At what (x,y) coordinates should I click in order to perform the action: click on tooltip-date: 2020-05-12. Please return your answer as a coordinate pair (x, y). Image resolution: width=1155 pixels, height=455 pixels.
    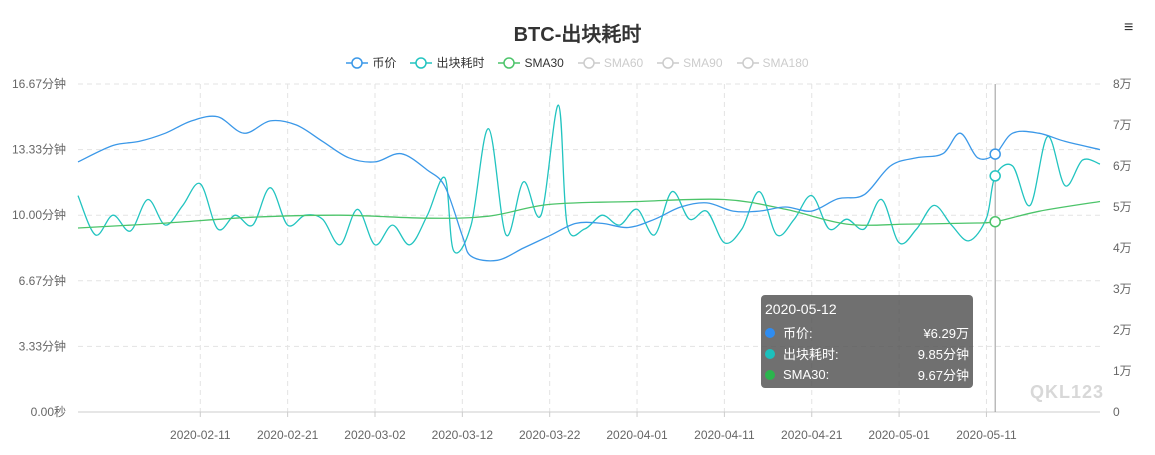
    Looking at the image, I should click on (801, 309).